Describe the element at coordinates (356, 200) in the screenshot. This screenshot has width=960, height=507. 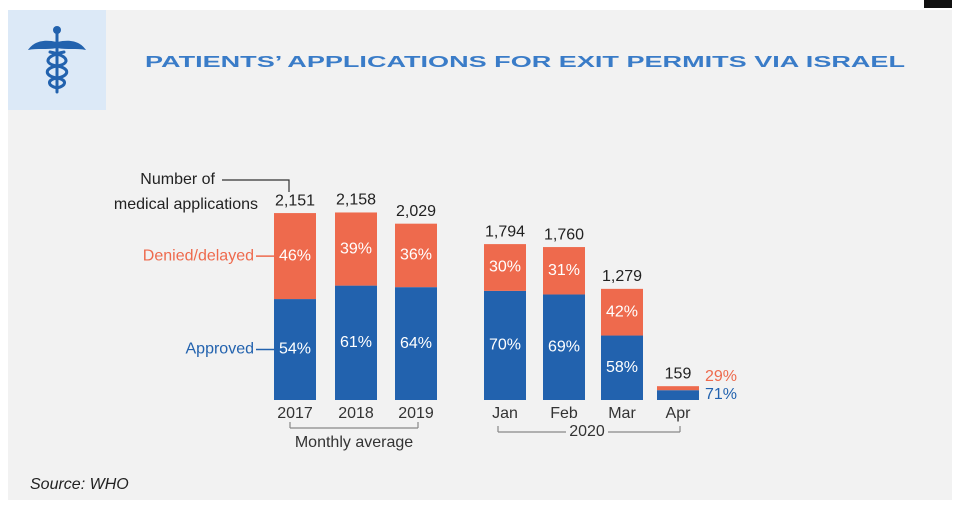
I see `total-label: 2,158` at that location.